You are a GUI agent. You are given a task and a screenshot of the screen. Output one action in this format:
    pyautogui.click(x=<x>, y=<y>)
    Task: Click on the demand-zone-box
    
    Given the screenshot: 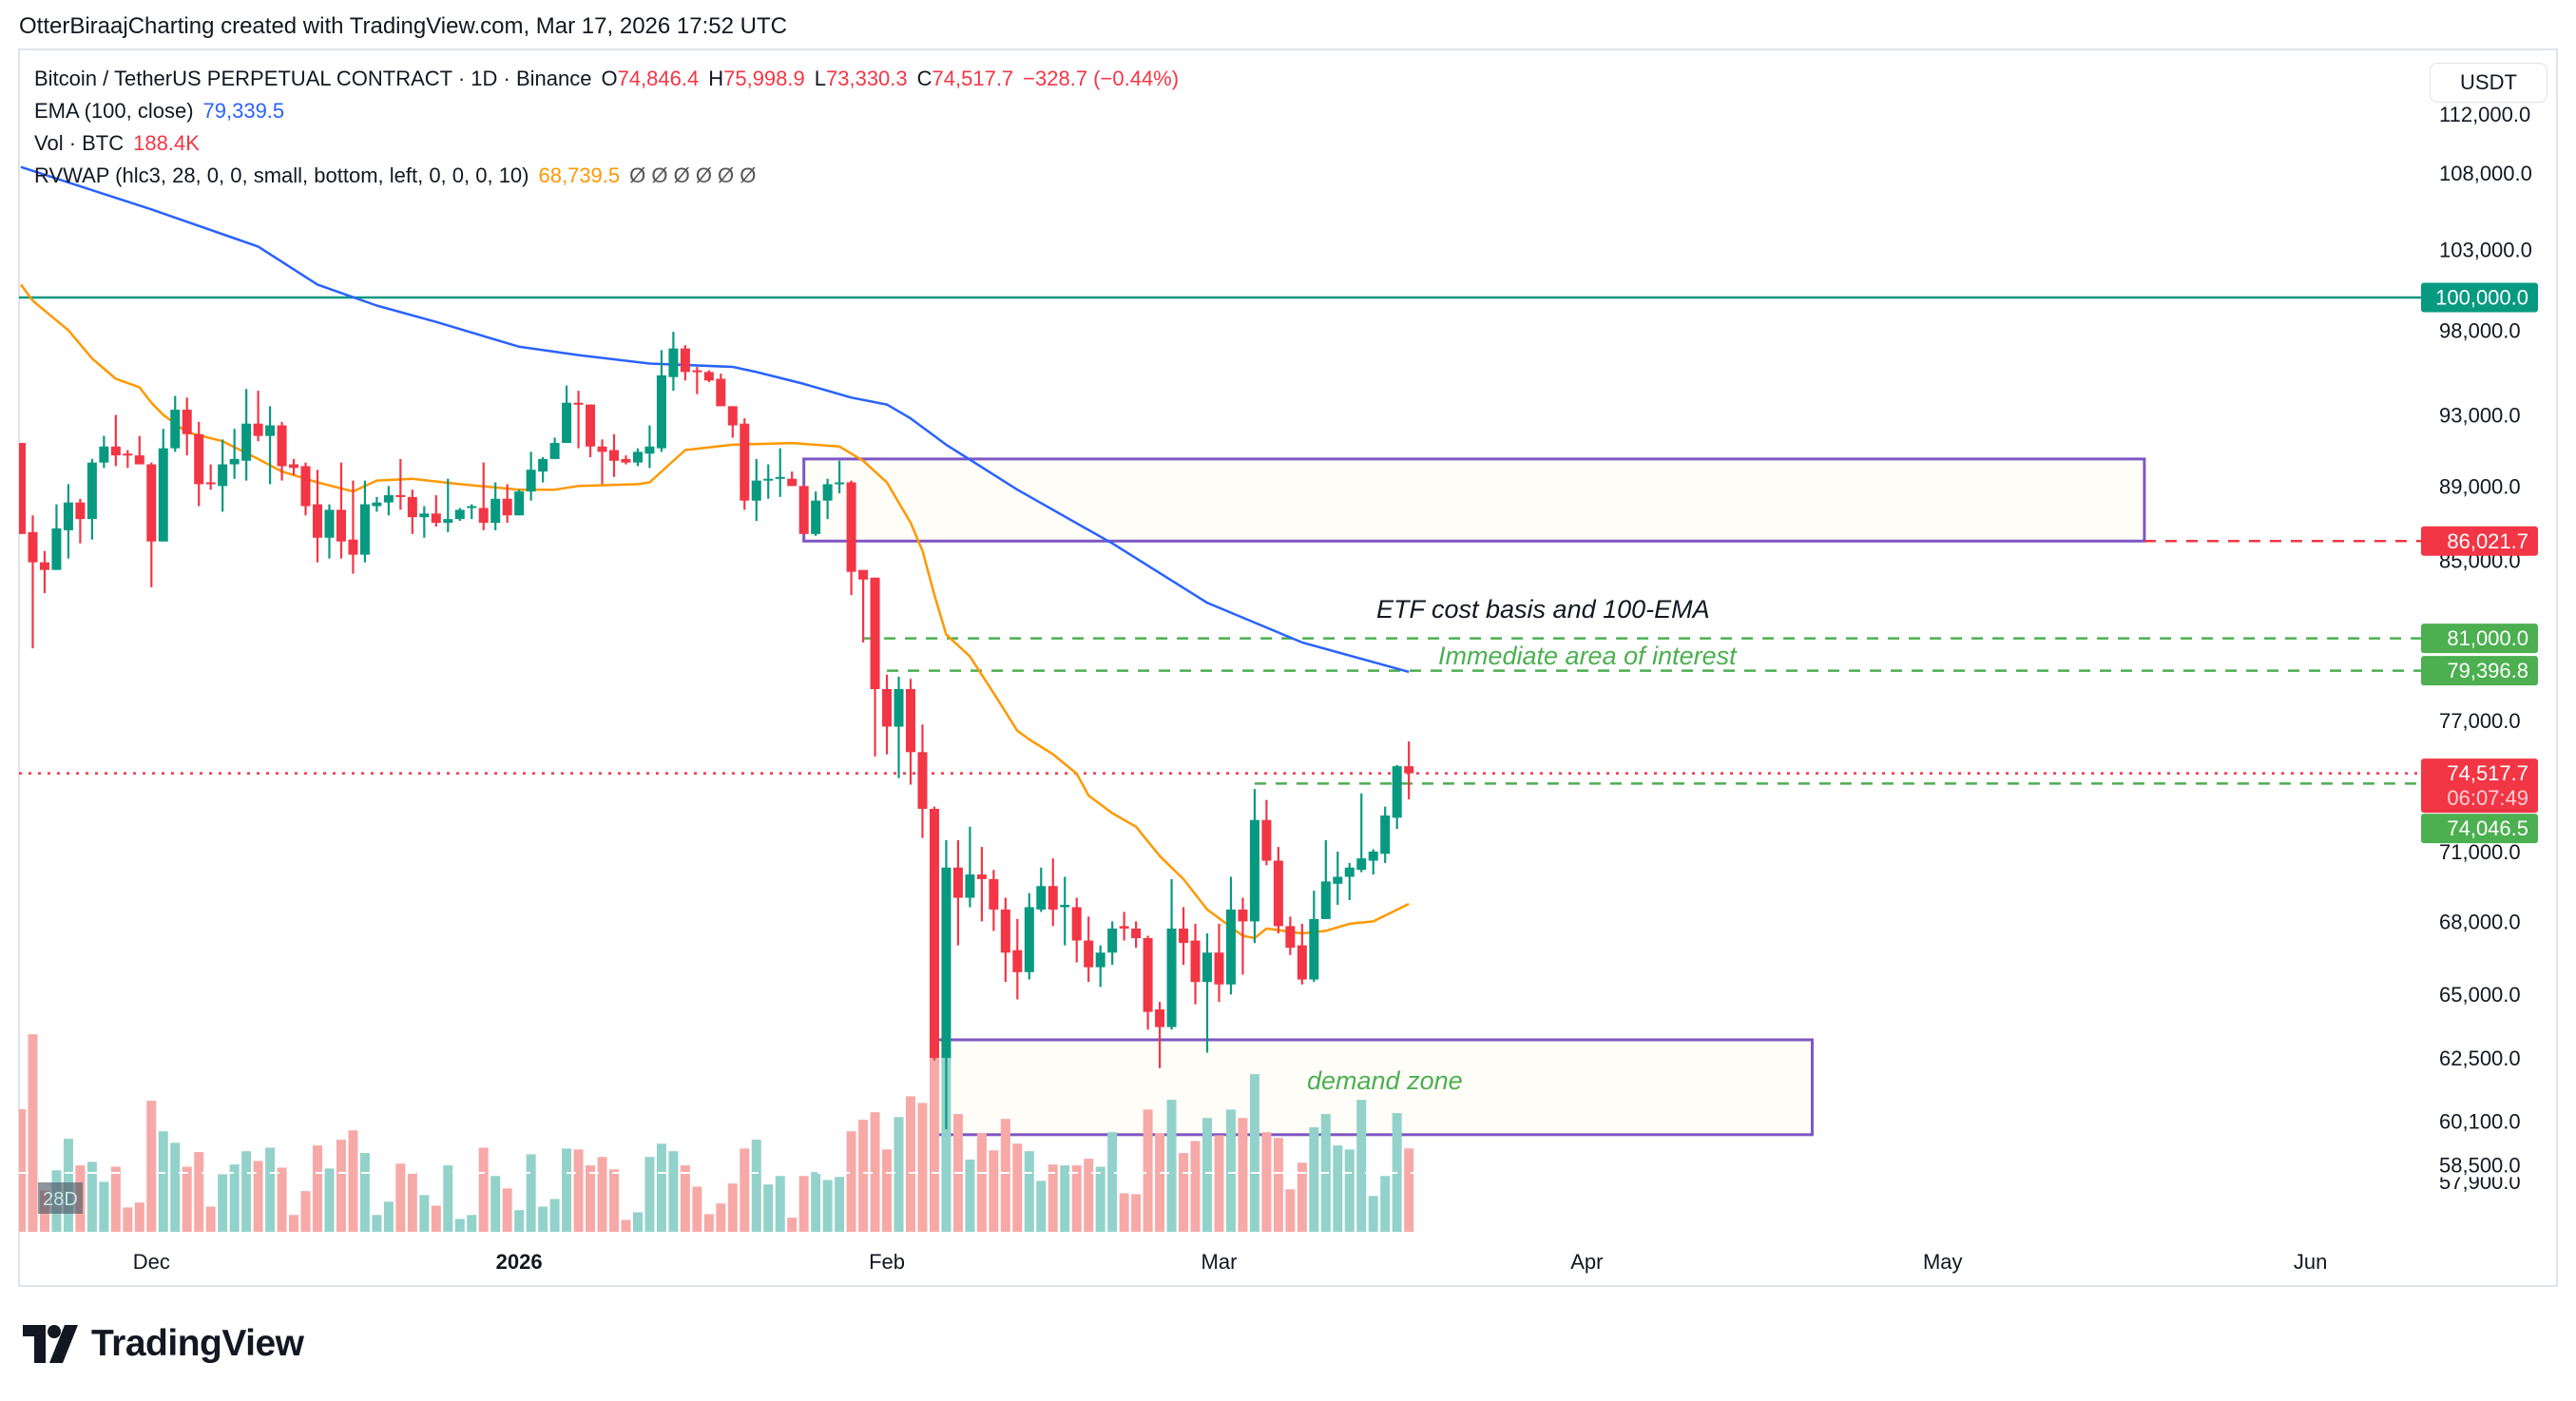 What is the action you would take?
    pyautogui.click(x=1373, y=1087)
    